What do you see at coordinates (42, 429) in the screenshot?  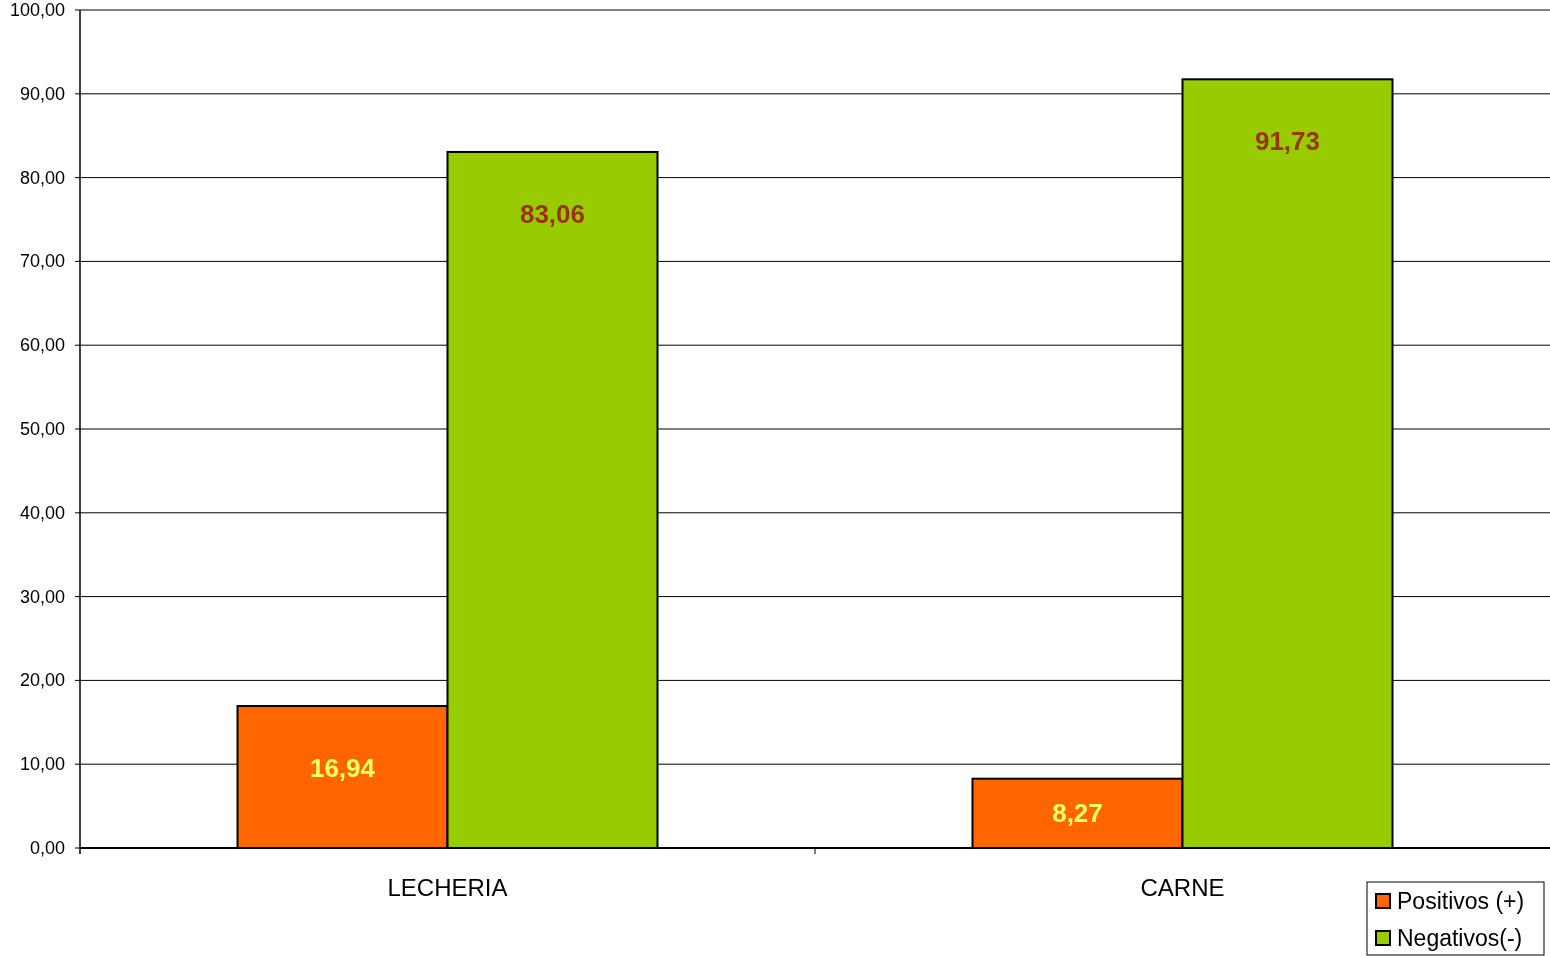 I see `y-tick-label: 50,00` at bounding box center [42, 429].